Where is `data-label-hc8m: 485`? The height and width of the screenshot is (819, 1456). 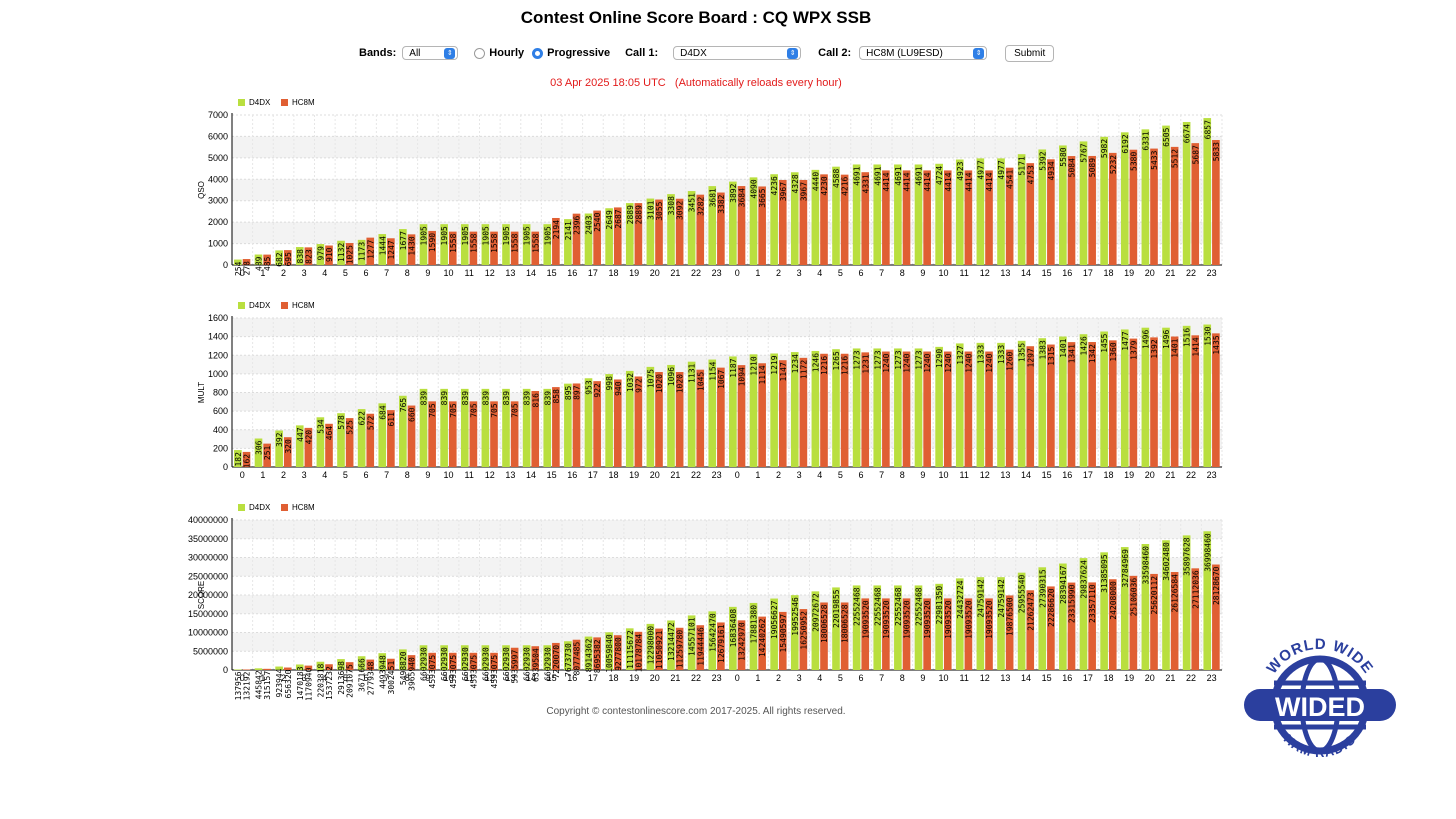
data-label-hc8m: 485 is located at coordinates (267, 263).